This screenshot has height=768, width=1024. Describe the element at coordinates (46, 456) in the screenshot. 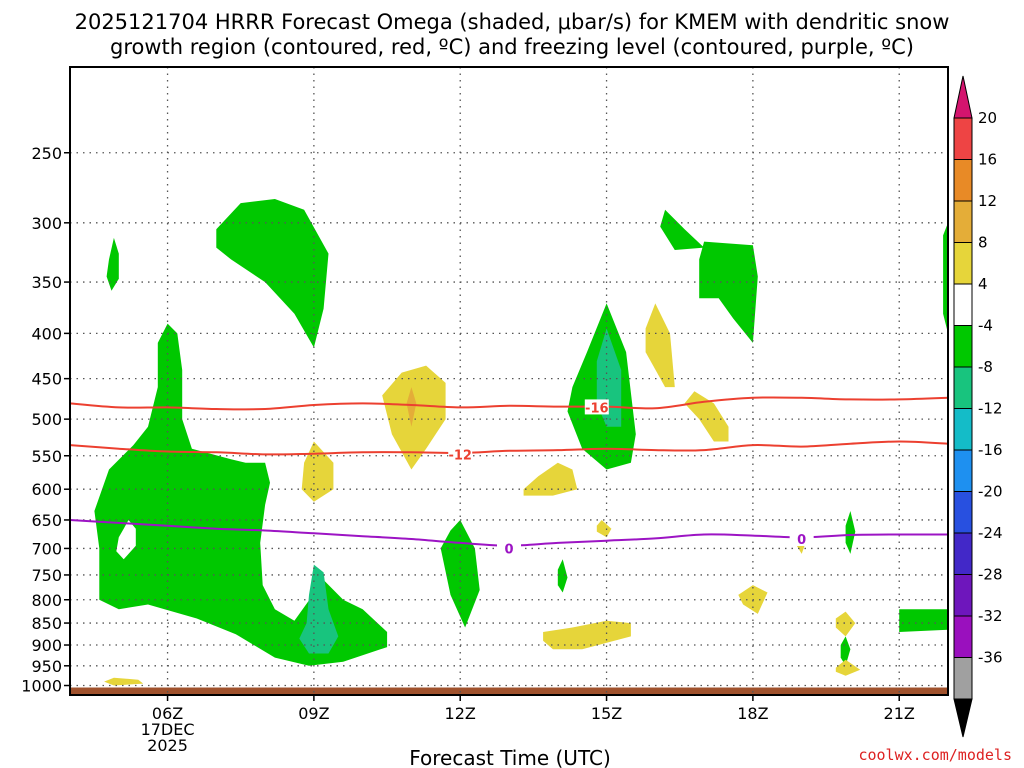

I see `y-tick-label-550: 550` at that location.